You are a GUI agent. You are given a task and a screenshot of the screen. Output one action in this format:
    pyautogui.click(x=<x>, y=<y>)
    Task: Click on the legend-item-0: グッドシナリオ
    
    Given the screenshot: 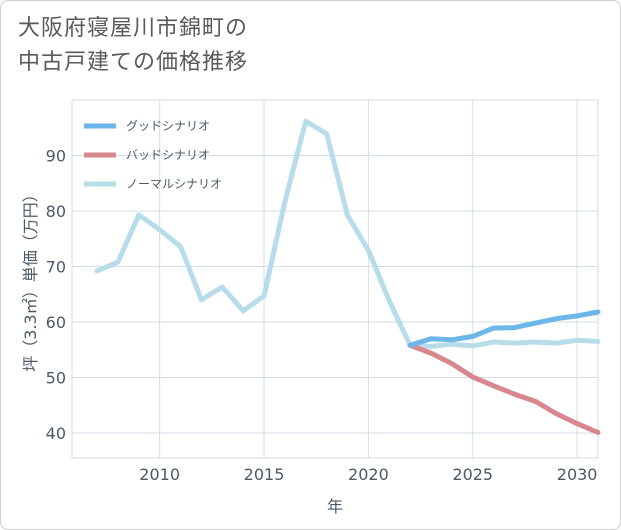 What is the action you would take?
    pyautogui.click(x=147, y=126)
    